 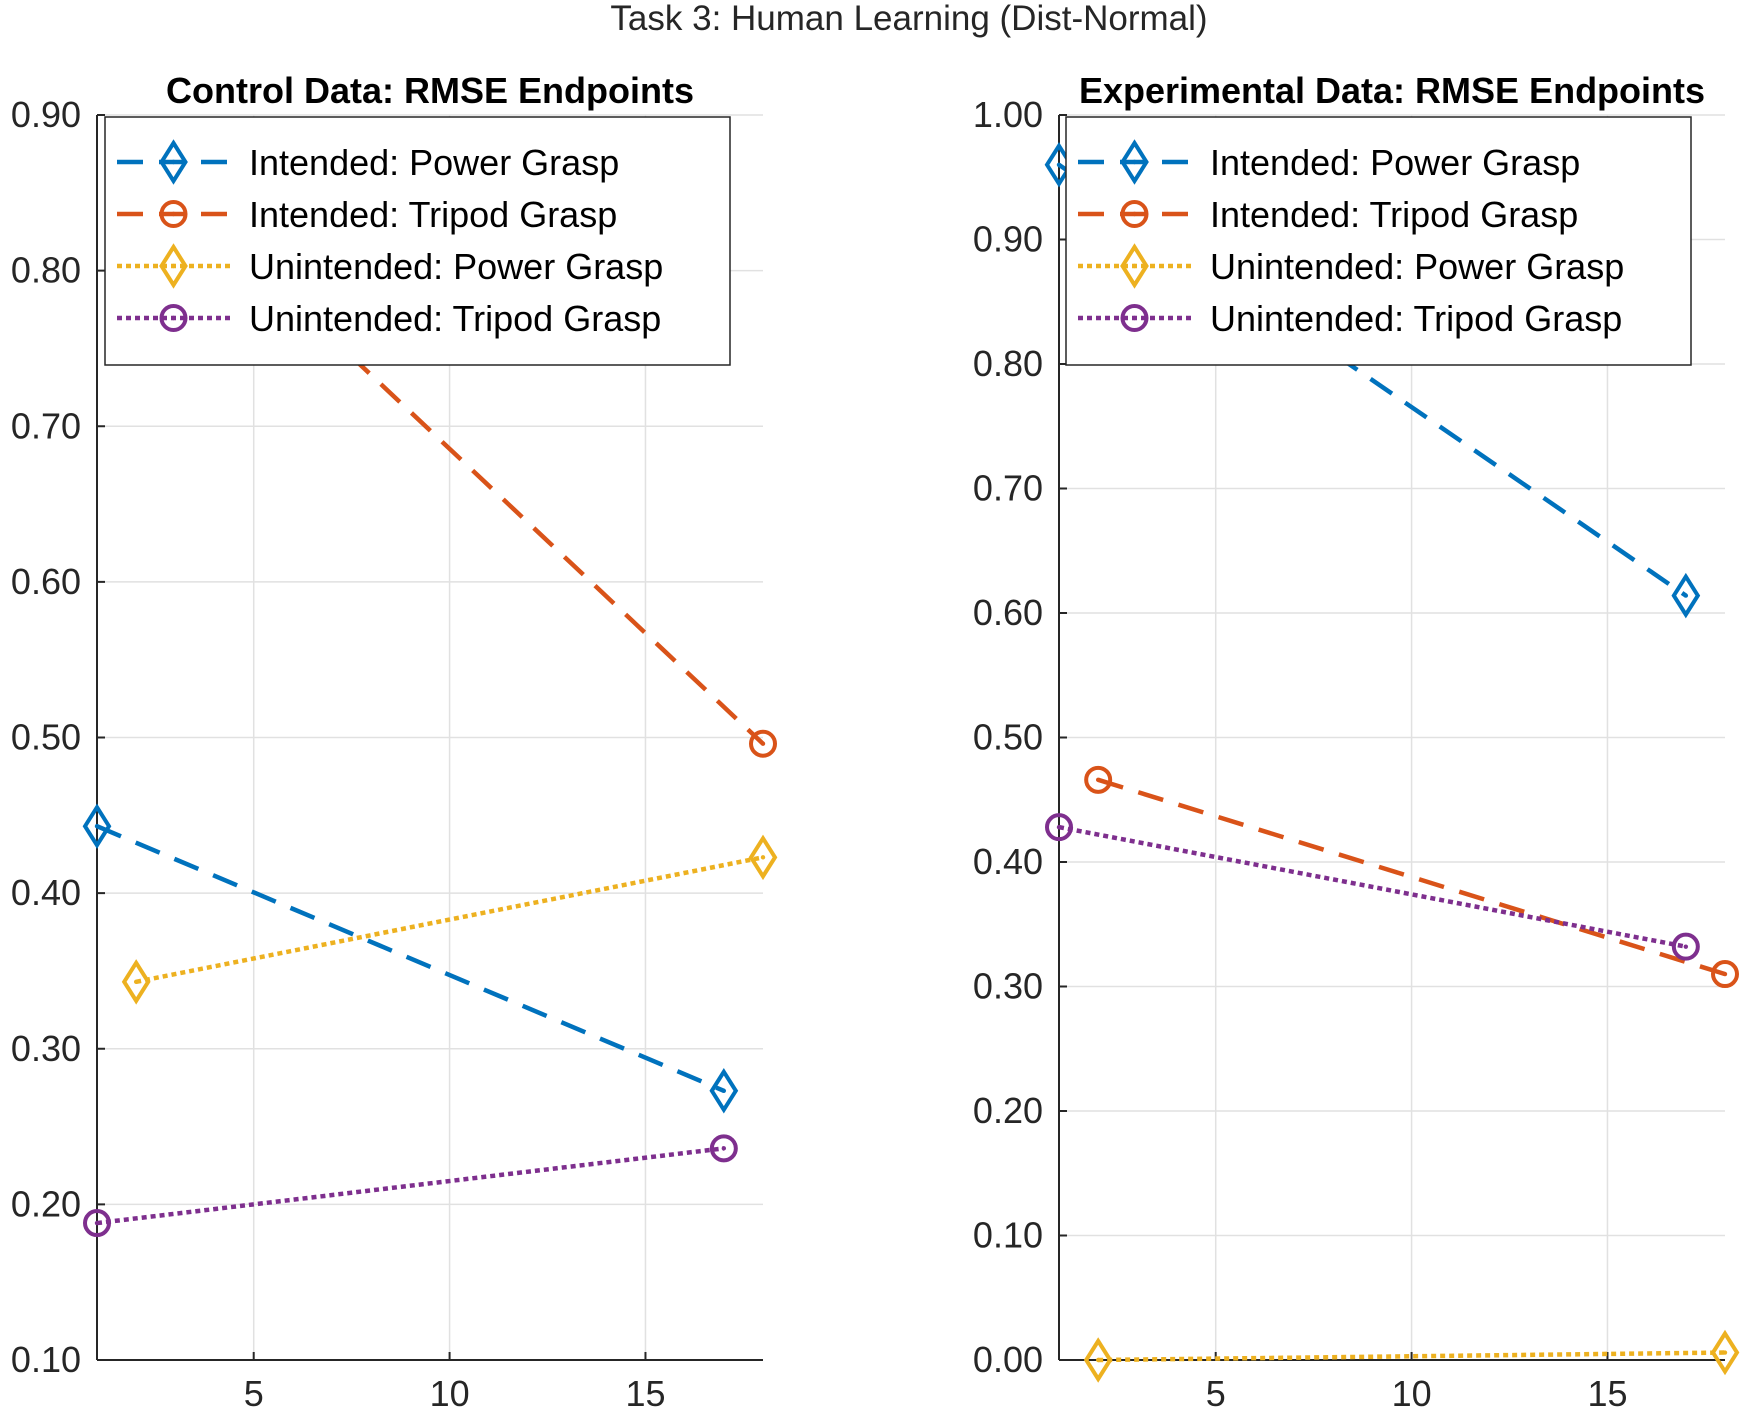 I want to click on series-intended-power-grasp, so click(x=410, y=958).